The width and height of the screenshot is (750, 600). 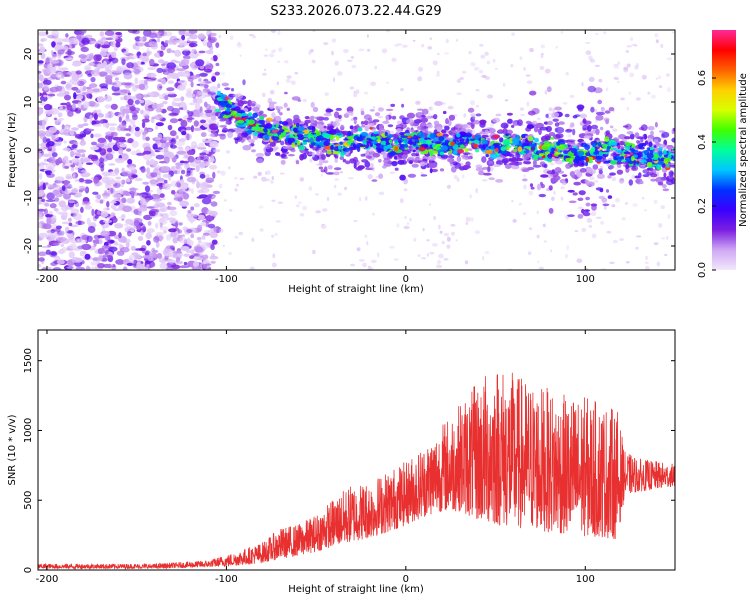 I want to click on snr-x-tick-label: -100, so click(x=226, y=579).